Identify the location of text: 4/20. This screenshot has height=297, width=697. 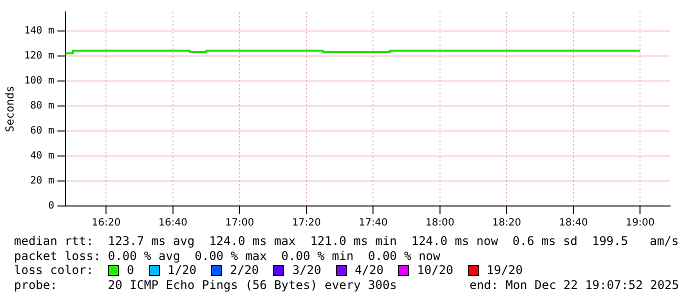
(369, 270).